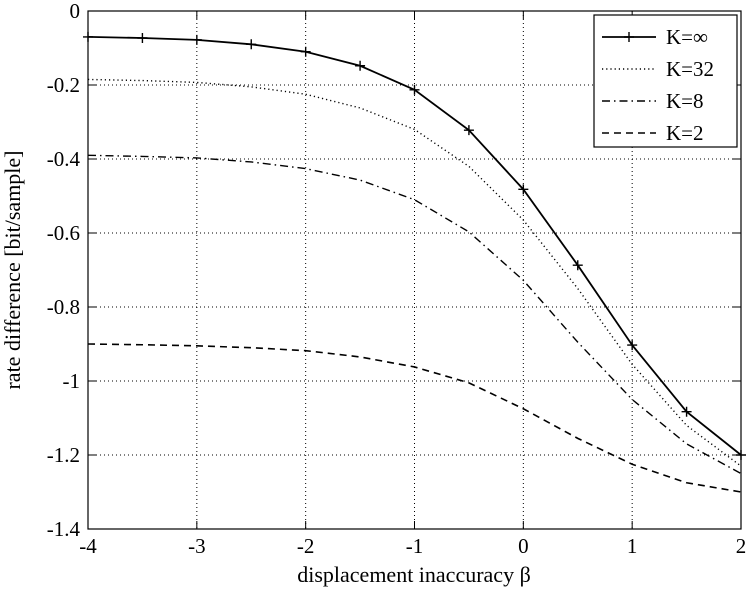 The image size is (746, 595). Describe the element at coordinates (64, 159) in the screenshot. I see `y-tick-label: -0.4` at that location.